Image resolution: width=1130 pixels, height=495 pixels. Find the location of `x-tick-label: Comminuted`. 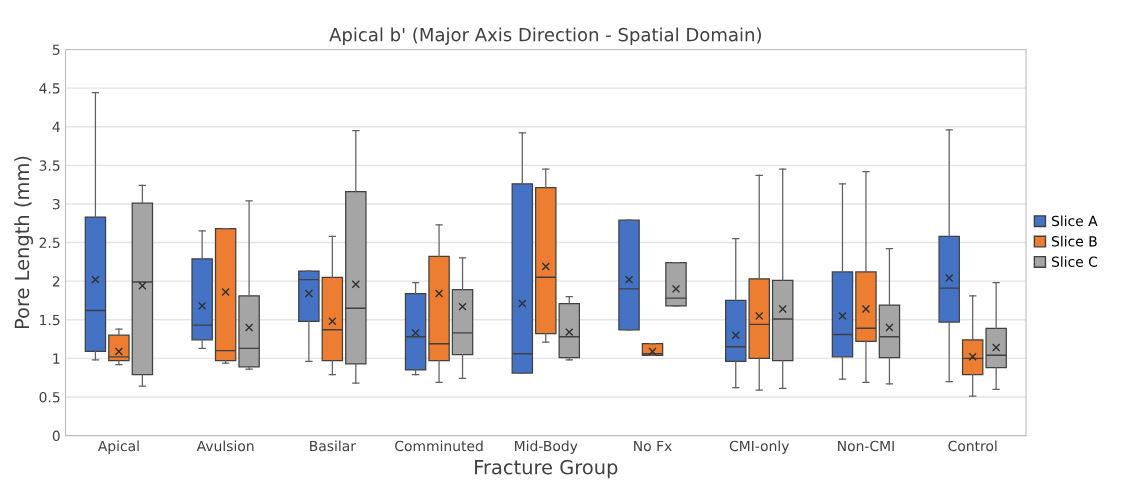

x-tick-label: Comminuted is located at coordinates (439, 446).